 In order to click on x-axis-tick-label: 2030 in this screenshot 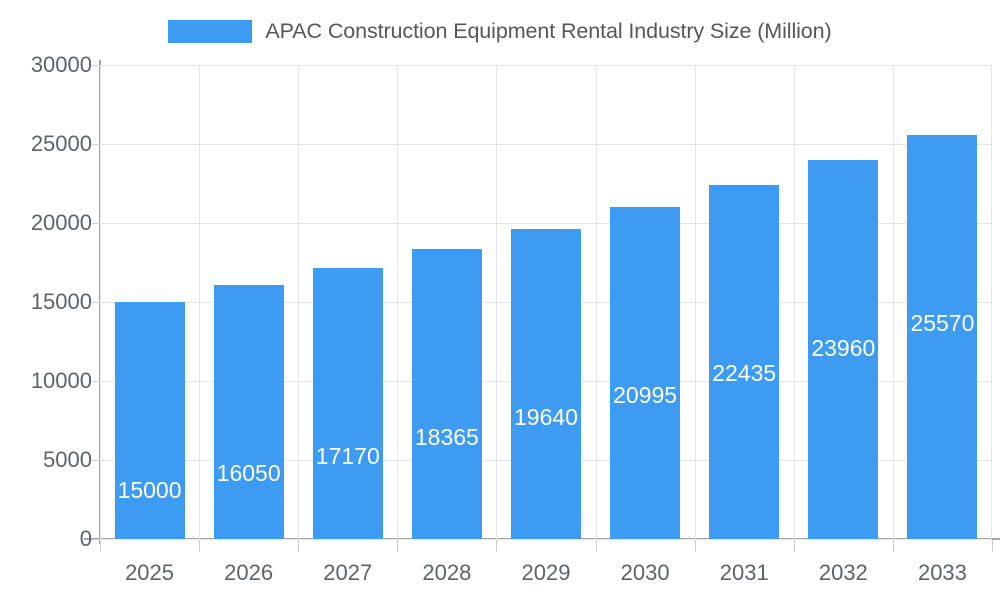, I will do `click(645, 572)`.